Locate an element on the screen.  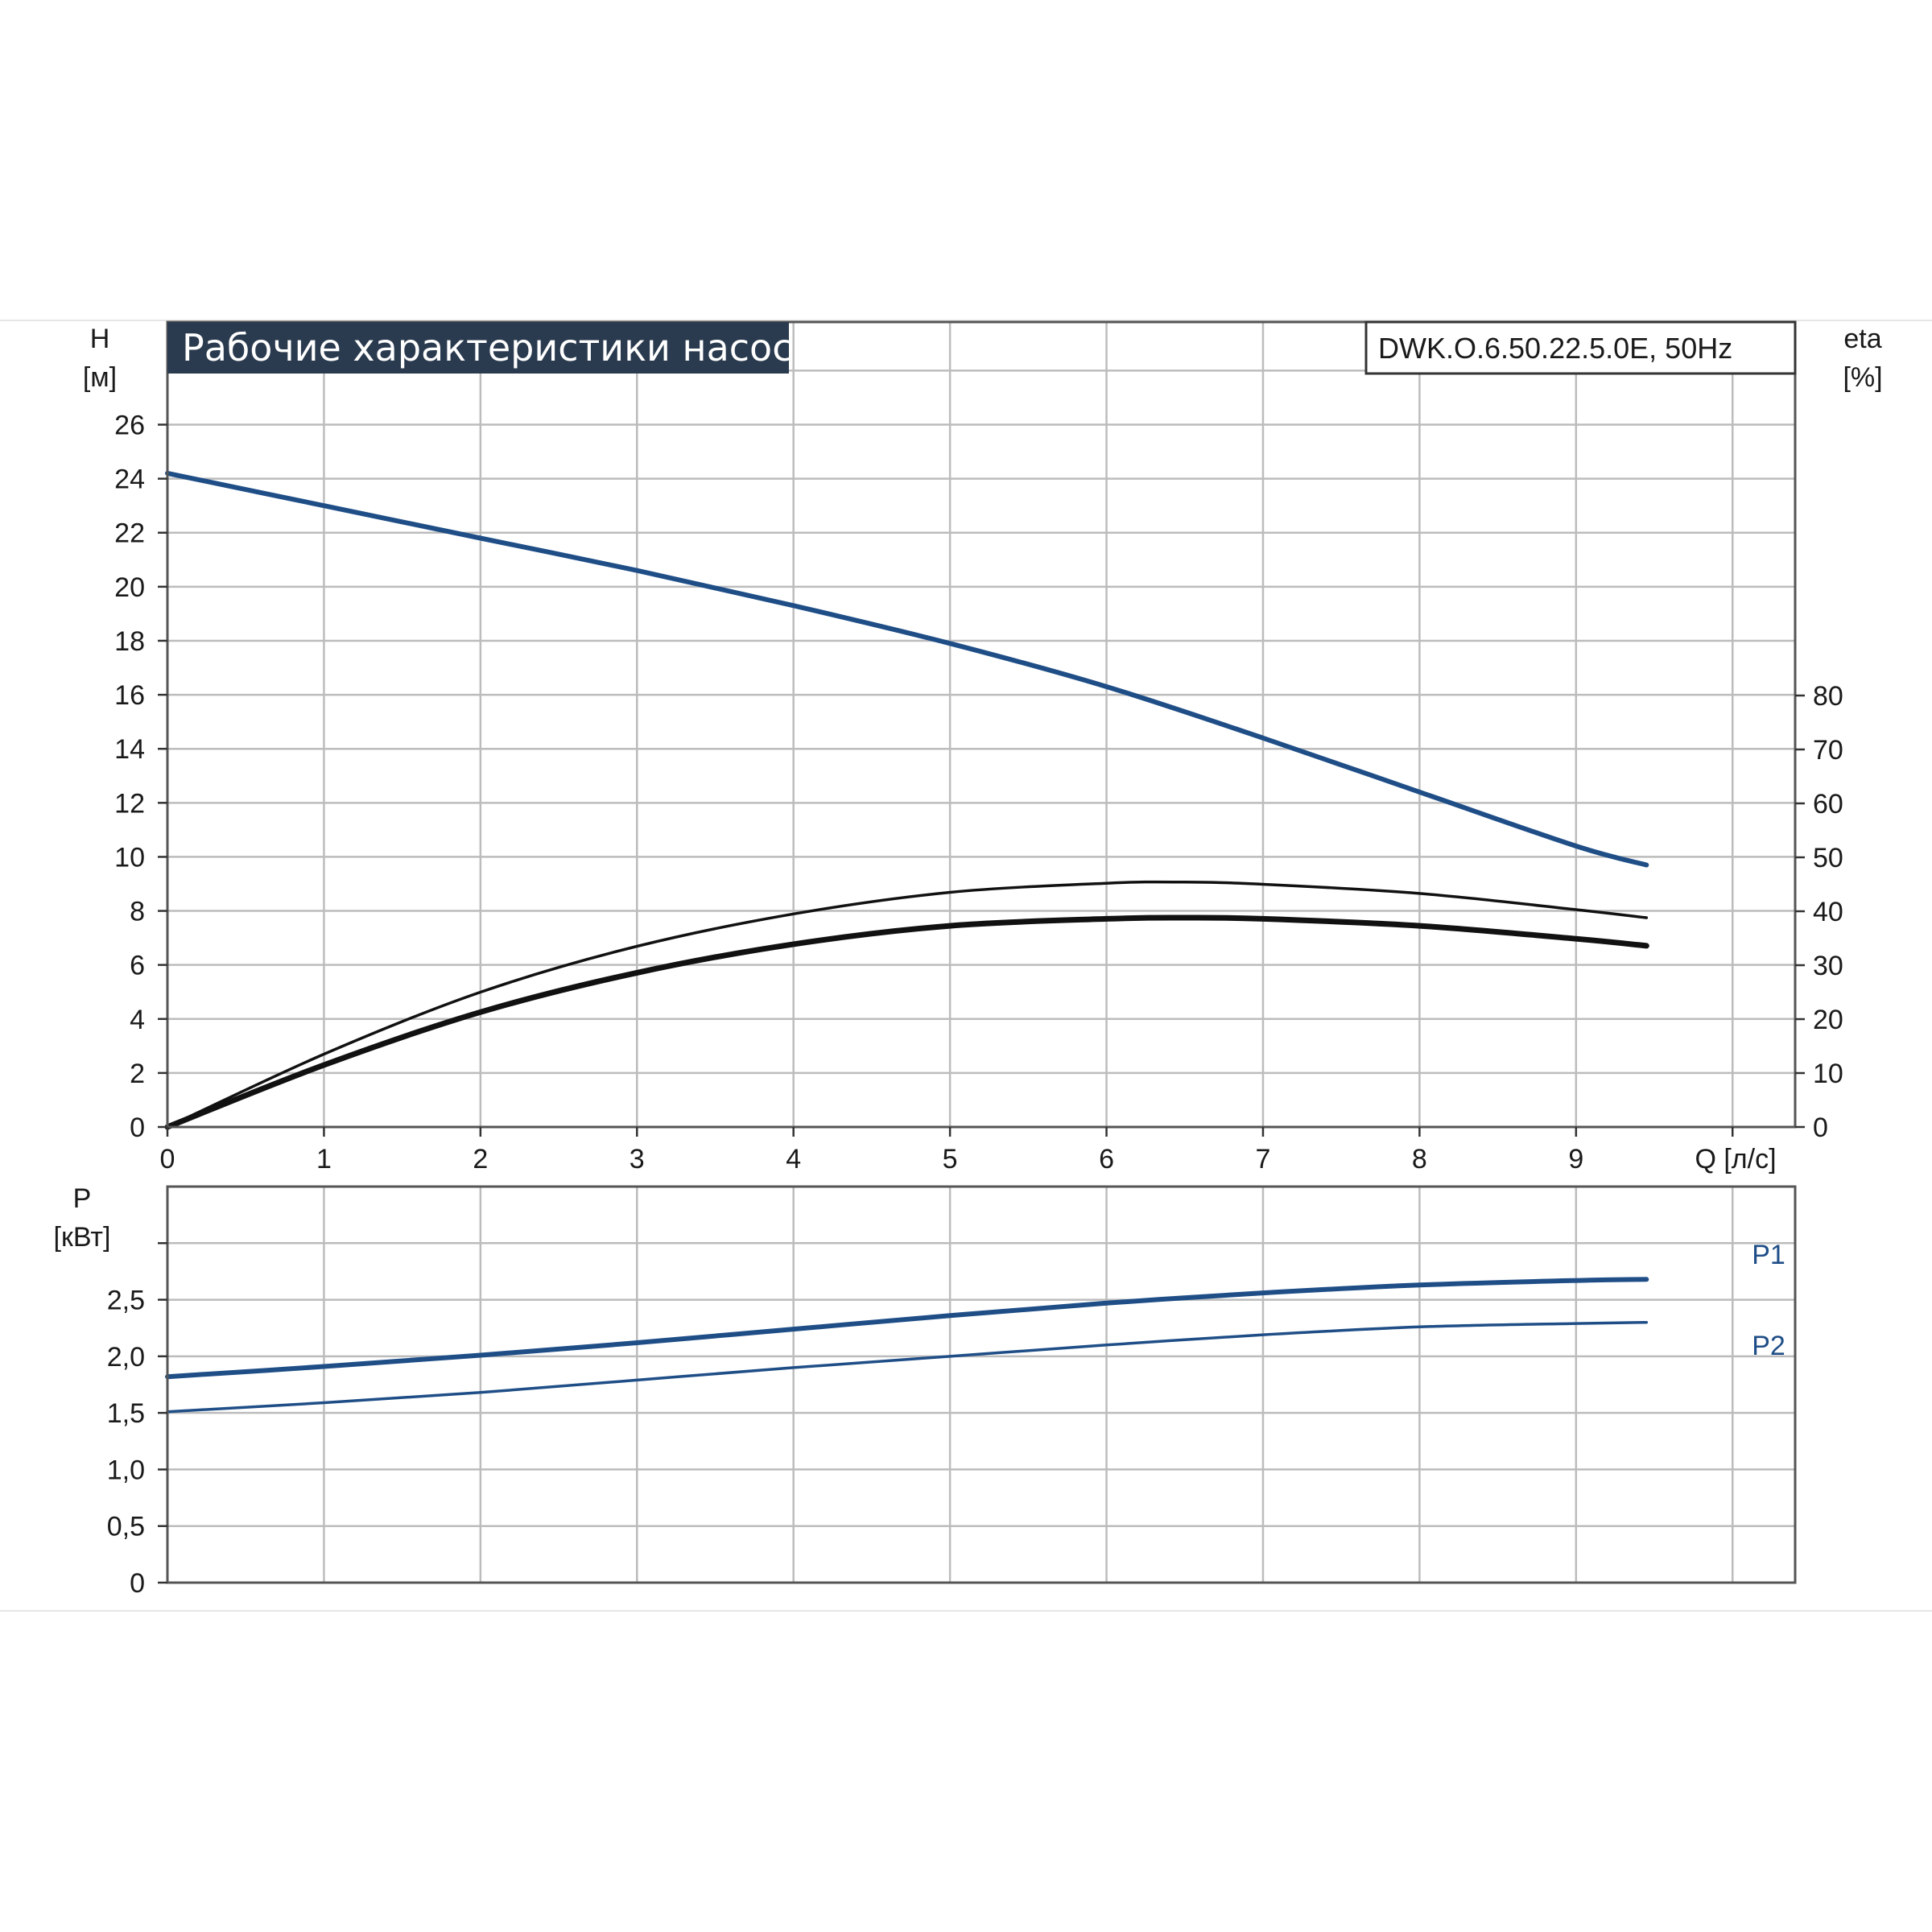
power-tick-label: 0 is located at coordinates (137, 1583).